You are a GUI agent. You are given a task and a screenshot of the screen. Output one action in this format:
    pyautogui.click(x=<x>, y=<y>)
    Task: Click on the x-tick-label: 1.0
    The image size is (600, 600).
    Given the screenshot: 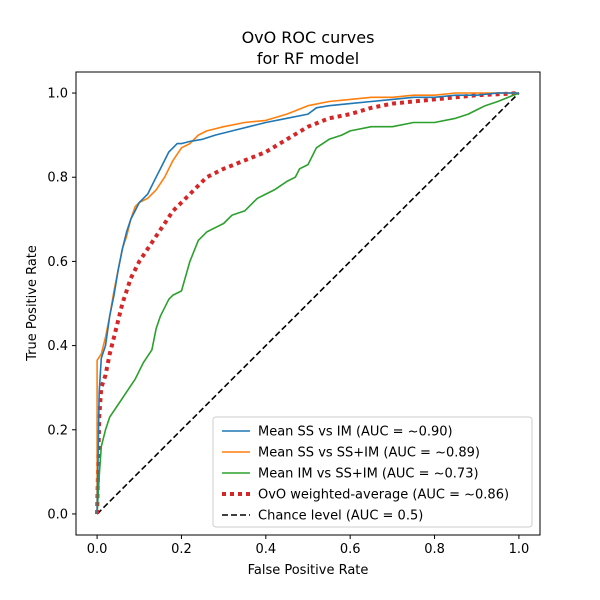 What is the action you would take?
    pyautogui.click(x=519, y=549)
    